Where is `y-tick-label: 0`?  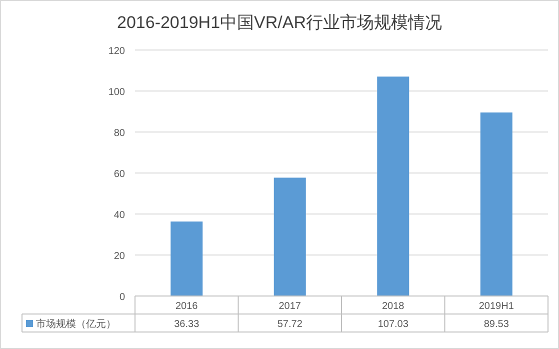
y-tick-label: 0 is located at coordinates (122, 297).